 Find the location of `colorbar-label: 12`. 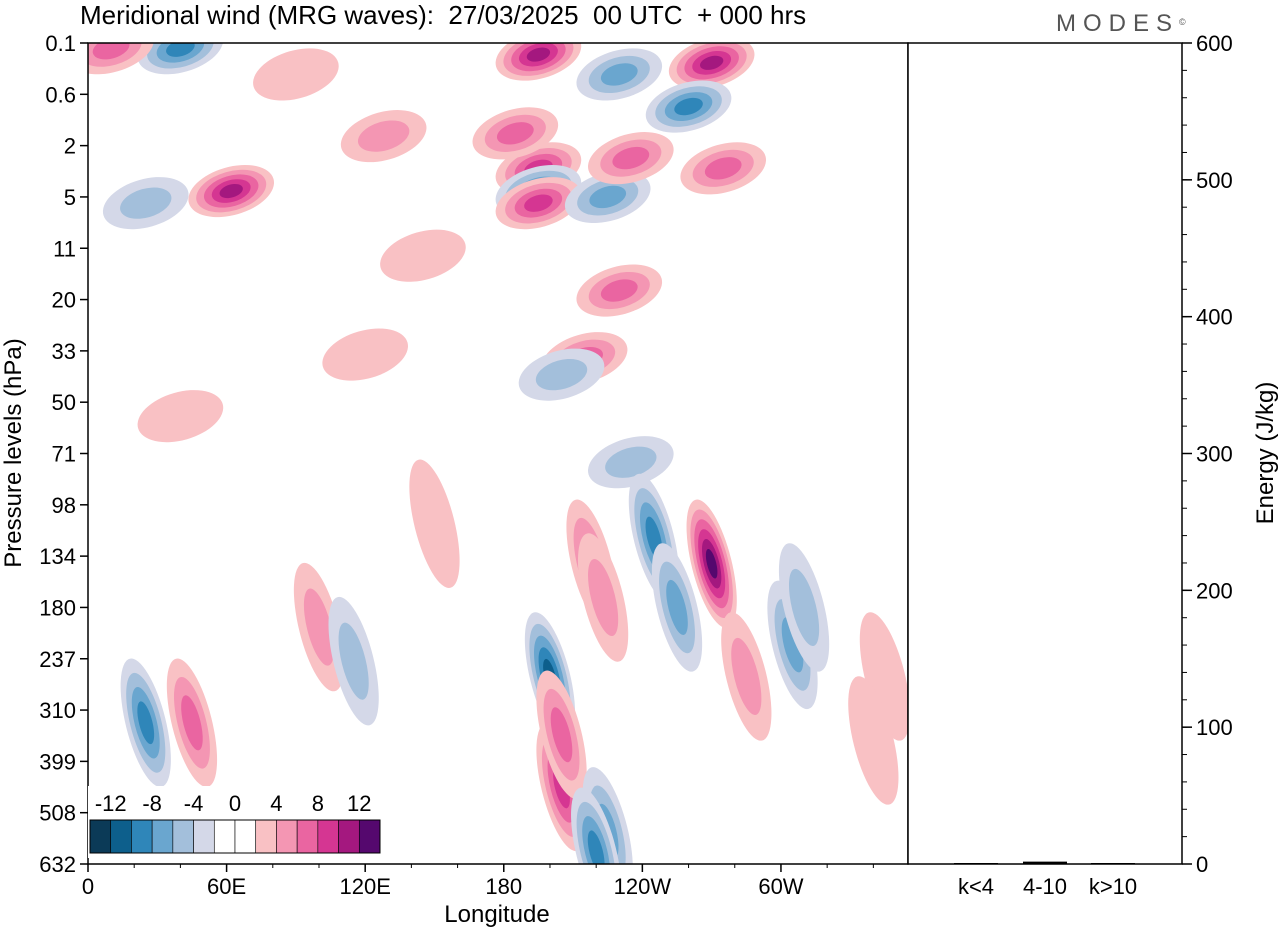

colorbar-label: 12 is located at coordinates (359, 803).